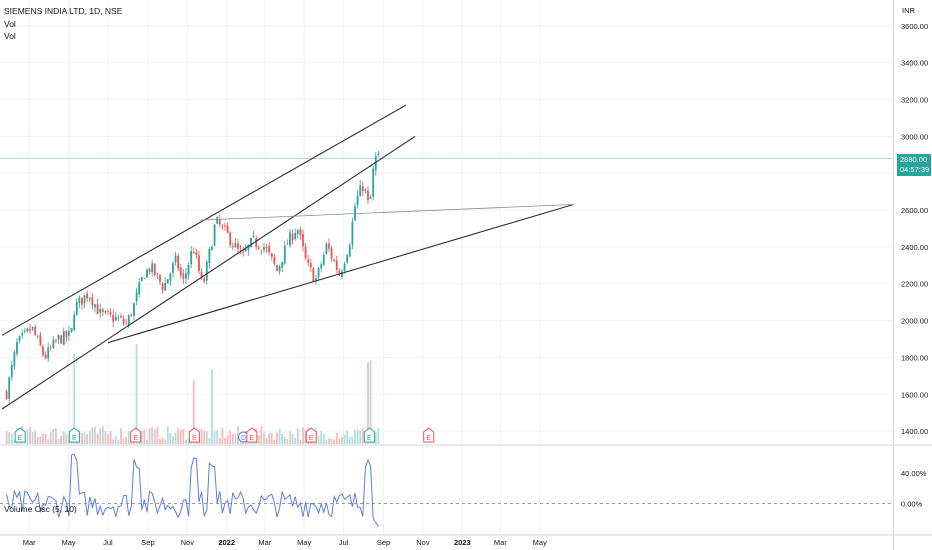 The width and height of the screenshot is (932, 550). Describe the element at coordinates (108, 542) in the screenshot. I see `time-tick-label: Jul` at that location.